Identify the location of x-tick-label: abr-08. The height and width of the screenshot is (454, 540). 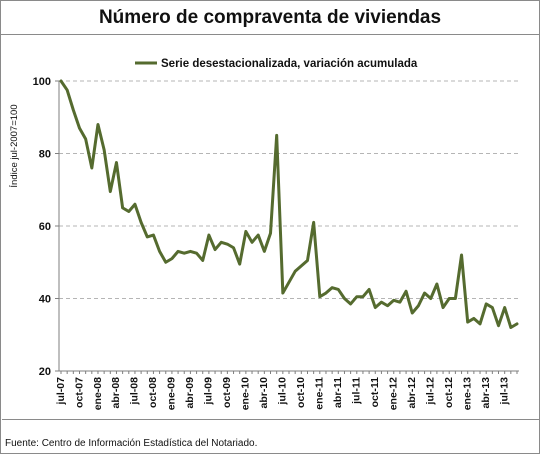
(116, 393).